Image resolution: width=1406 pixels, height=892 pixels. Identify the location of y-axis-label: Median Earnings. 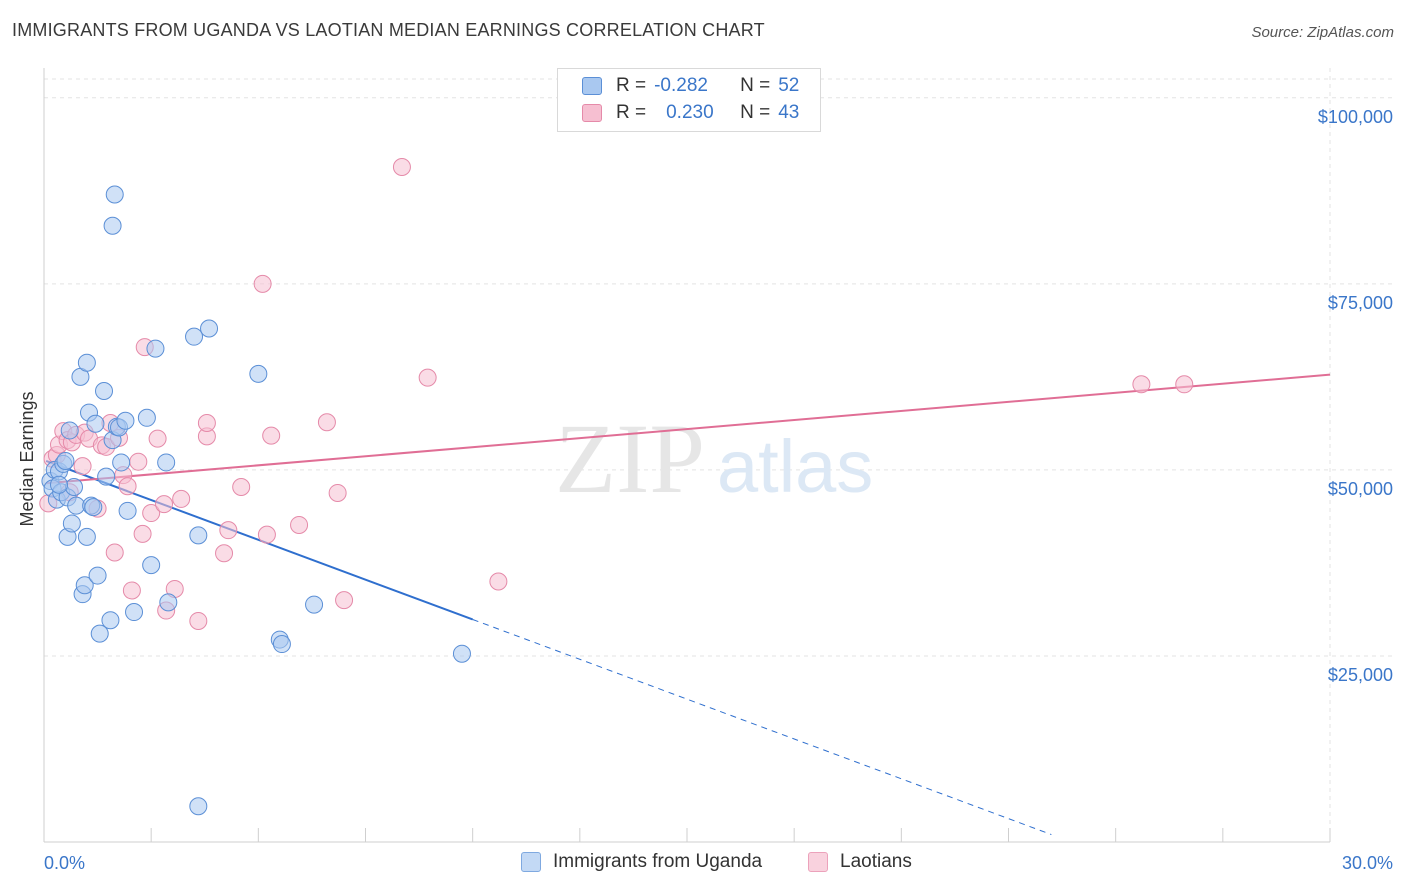
(27, 458).